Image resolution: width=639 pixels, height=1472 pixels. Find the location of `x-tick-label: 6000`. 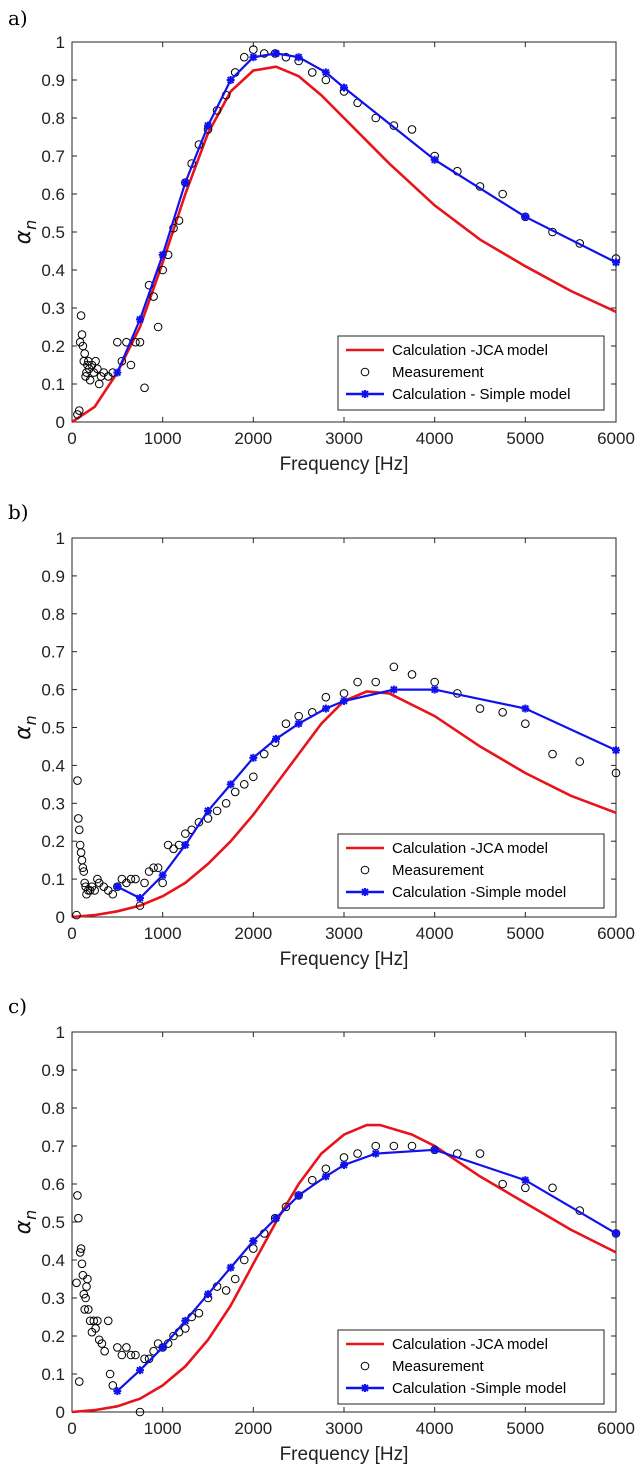

x-tick-label: 6000 is located at coordinates (616, 933).